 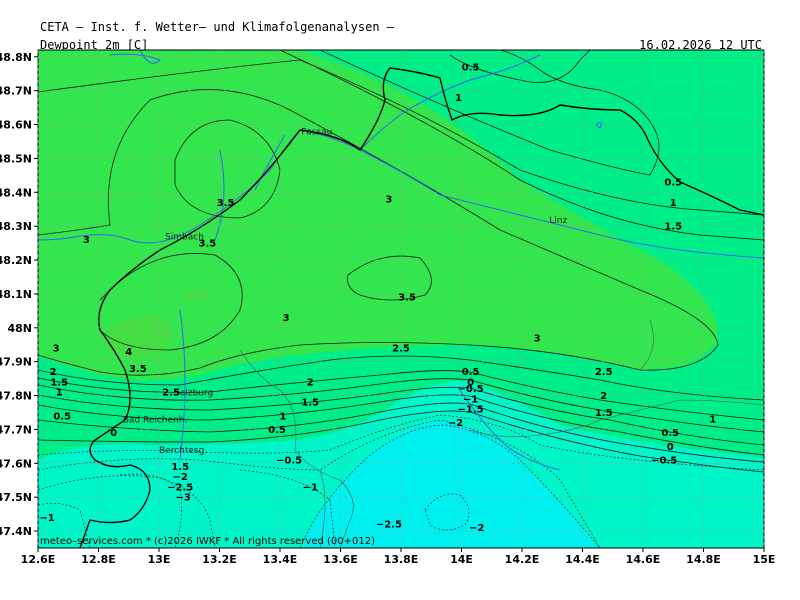 What do you see at coordinates (196, 295) in the screenshot?
I see `field-warm3` at bounding box center [196, 295].